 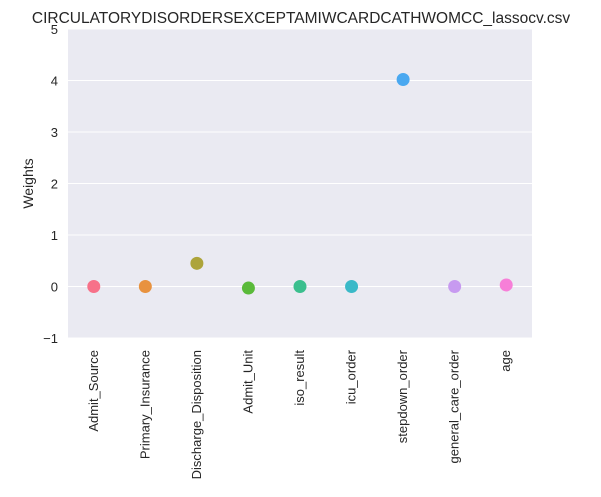 I want to click on data-point-admit-unit, so click(x=248, y=288).